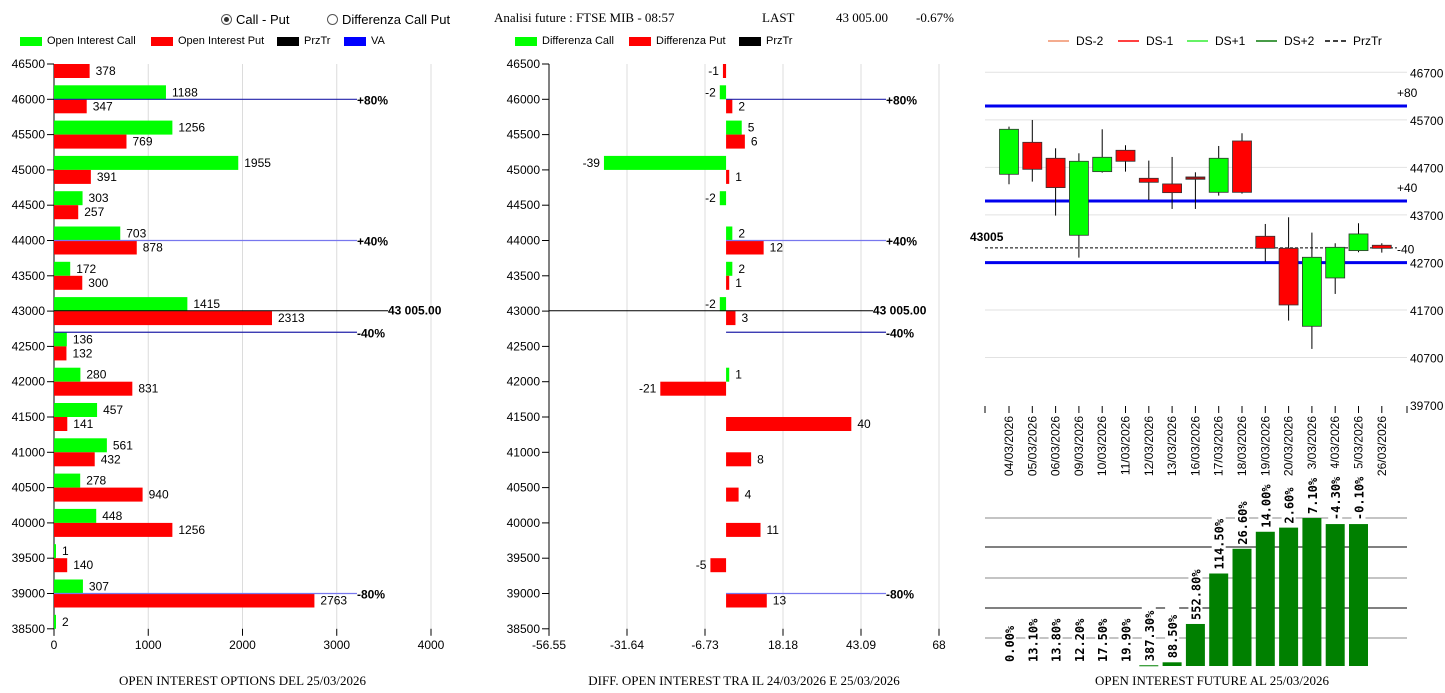  I want to click on date-label: 09/03/2026, so click(1079, 446).